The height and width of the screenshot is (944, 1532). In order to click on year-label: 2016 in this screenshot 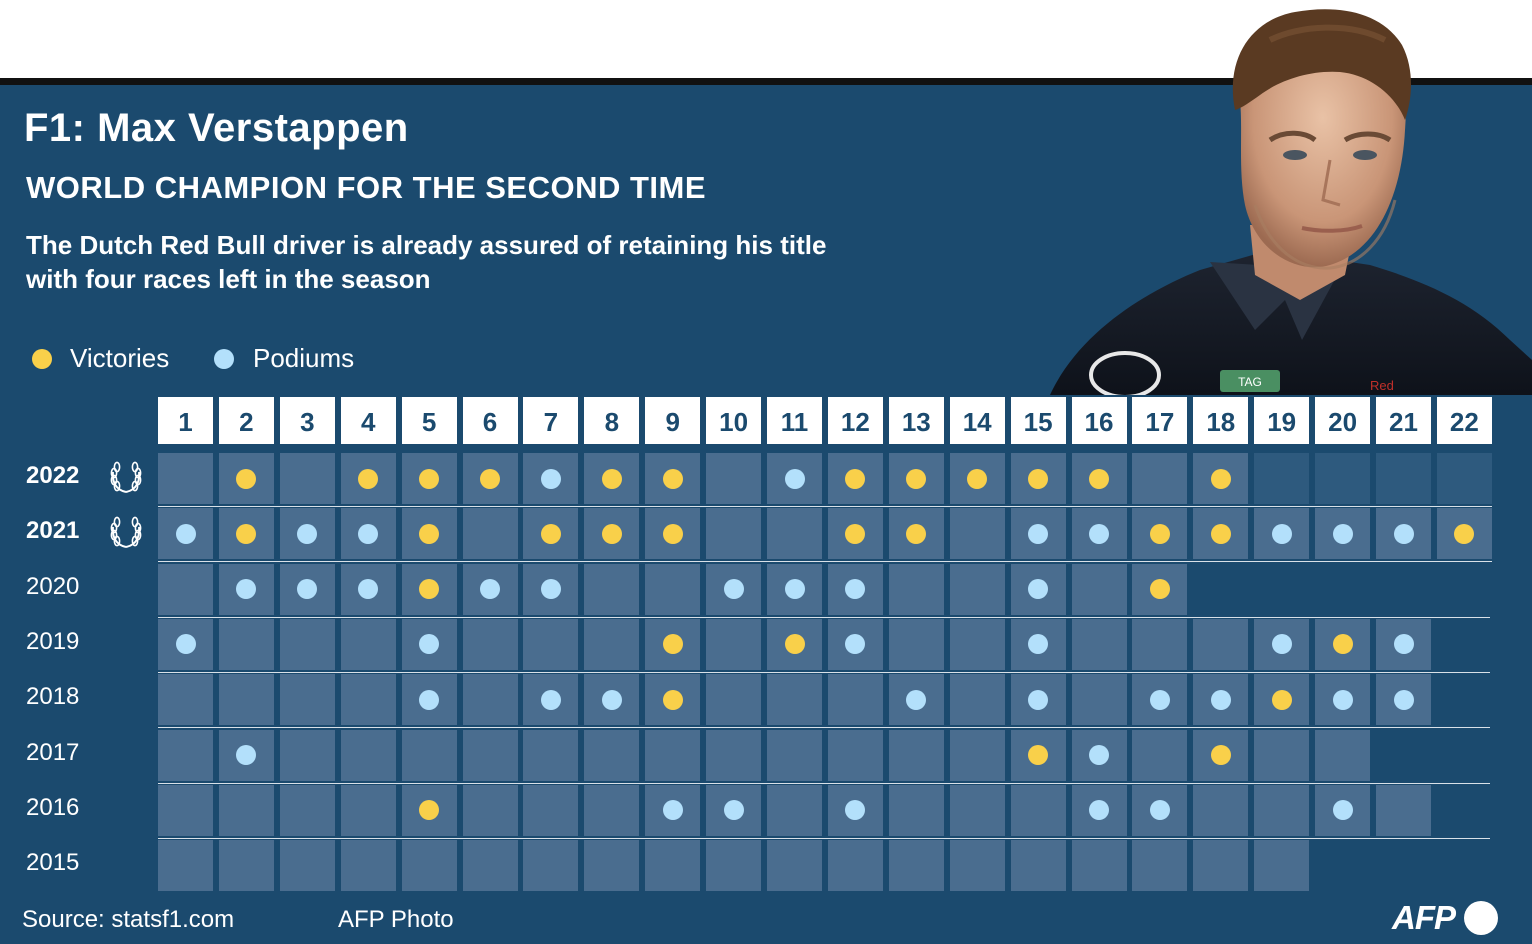, I will do `click(53, 807)`.